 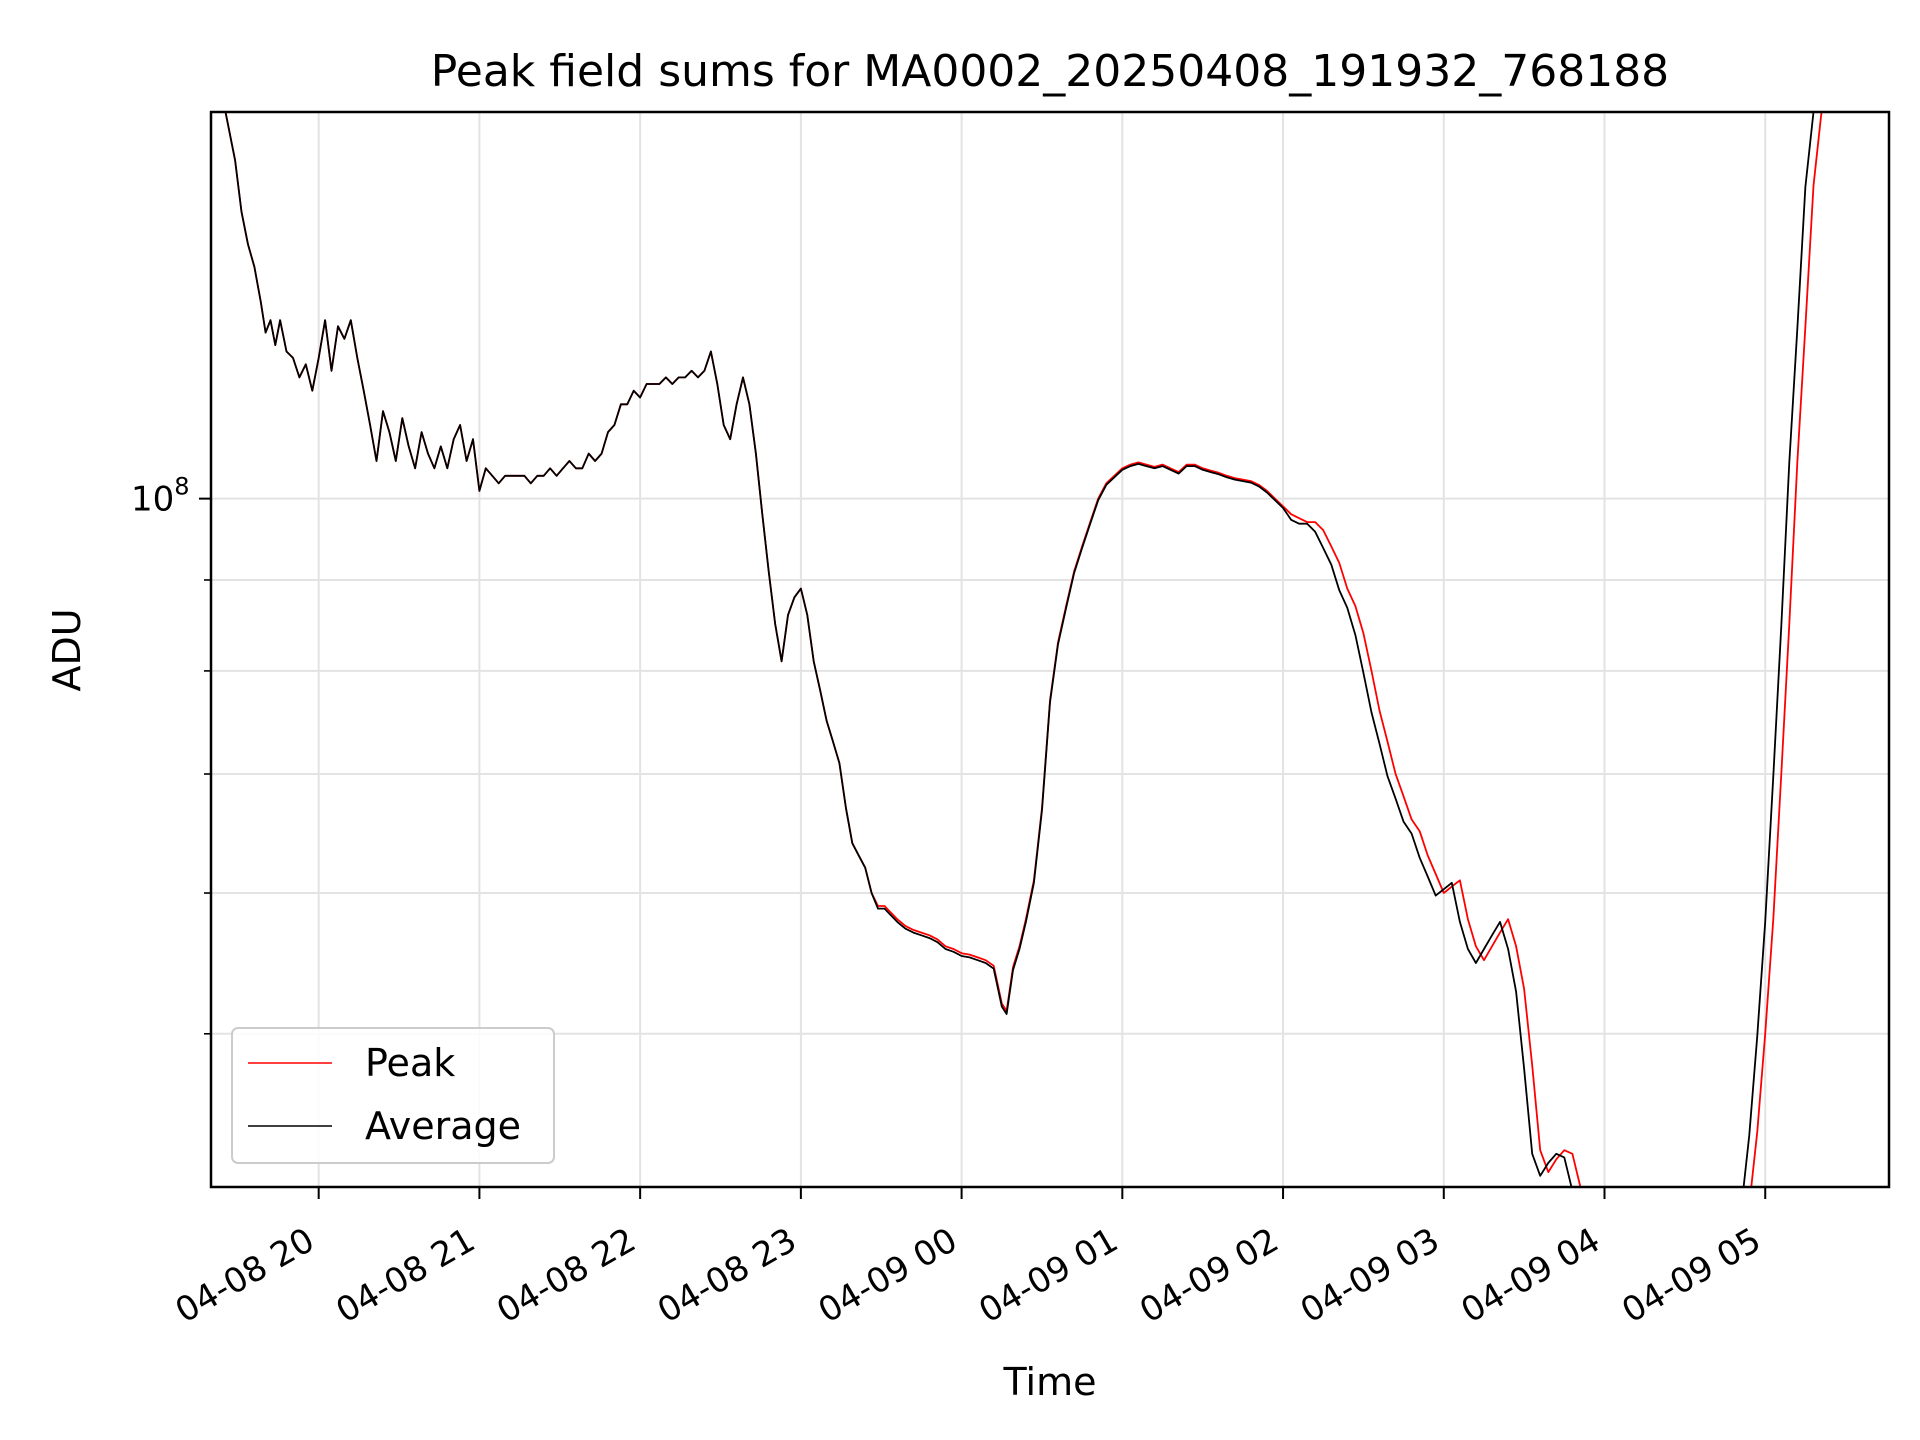 I want to click on y-axis-ticks: 108, so click(x=171, y=754).